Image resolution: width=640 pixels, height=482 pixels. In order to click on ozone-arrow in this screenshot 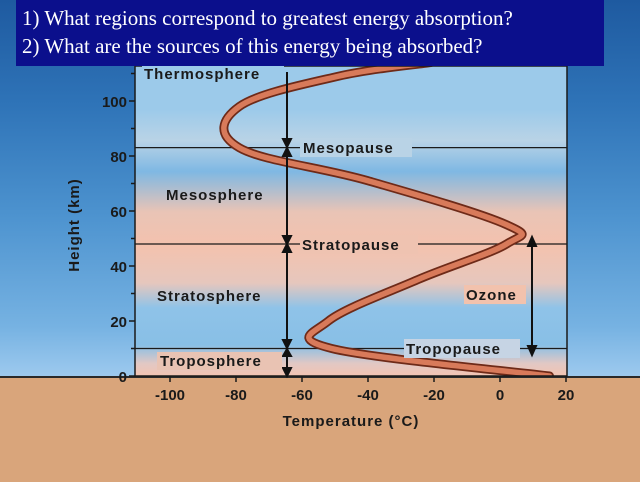, I will do `click(532, 296)`.